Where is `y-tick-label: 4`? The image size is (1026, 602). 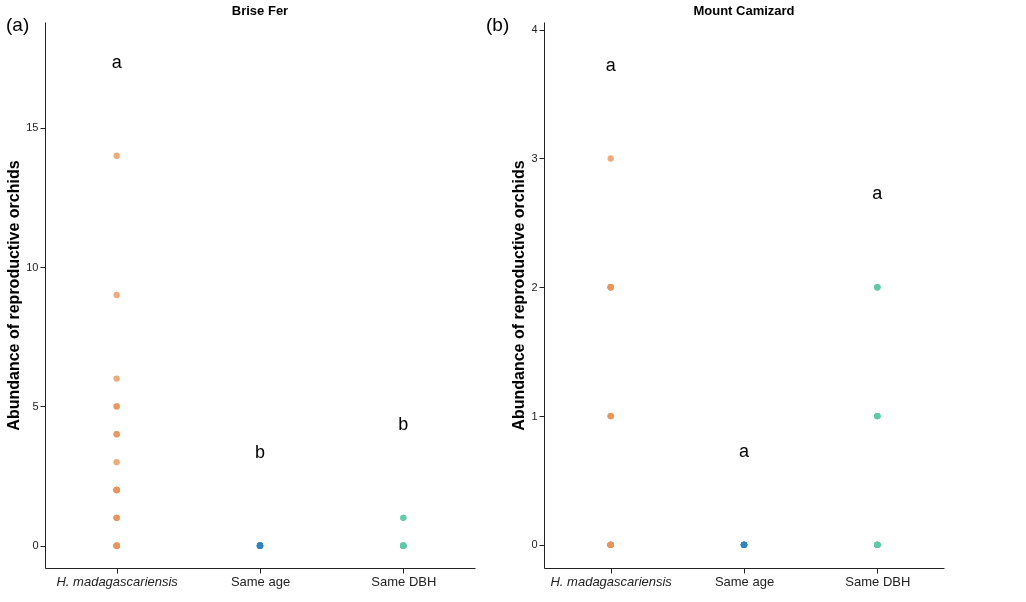 y-tick-label: 4 is located at coordinates (534, 29).